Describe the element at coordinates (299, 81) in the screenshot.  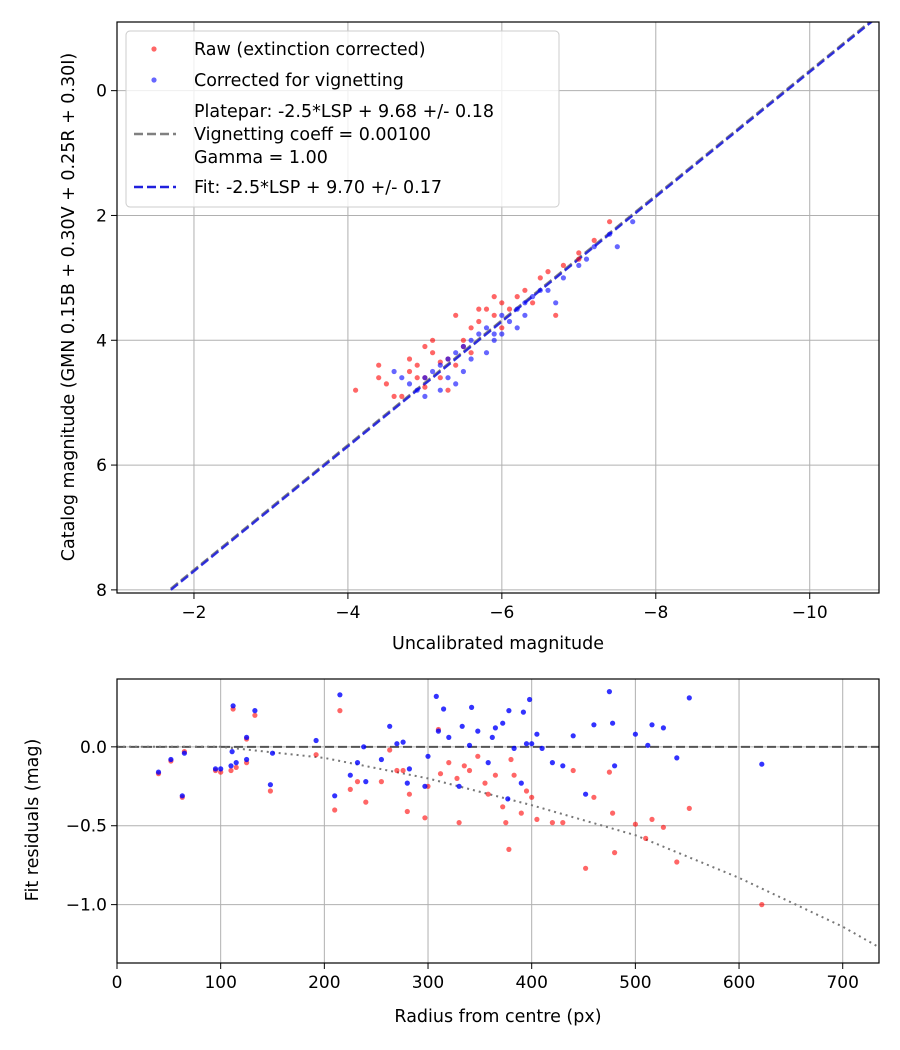
I see `legend-corrected-label: Corrected for vignetting` at that location.